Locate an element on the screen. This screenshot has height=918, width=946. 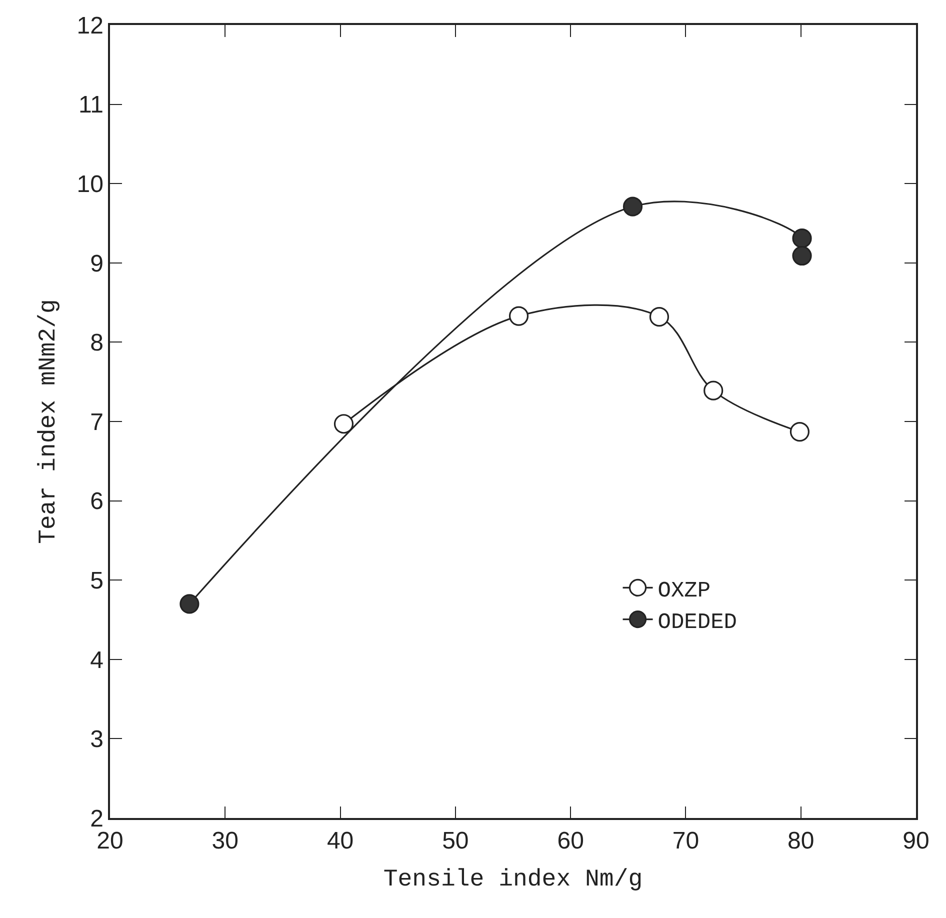
y-tick-label: 11 is located at coordinates (91, 105).